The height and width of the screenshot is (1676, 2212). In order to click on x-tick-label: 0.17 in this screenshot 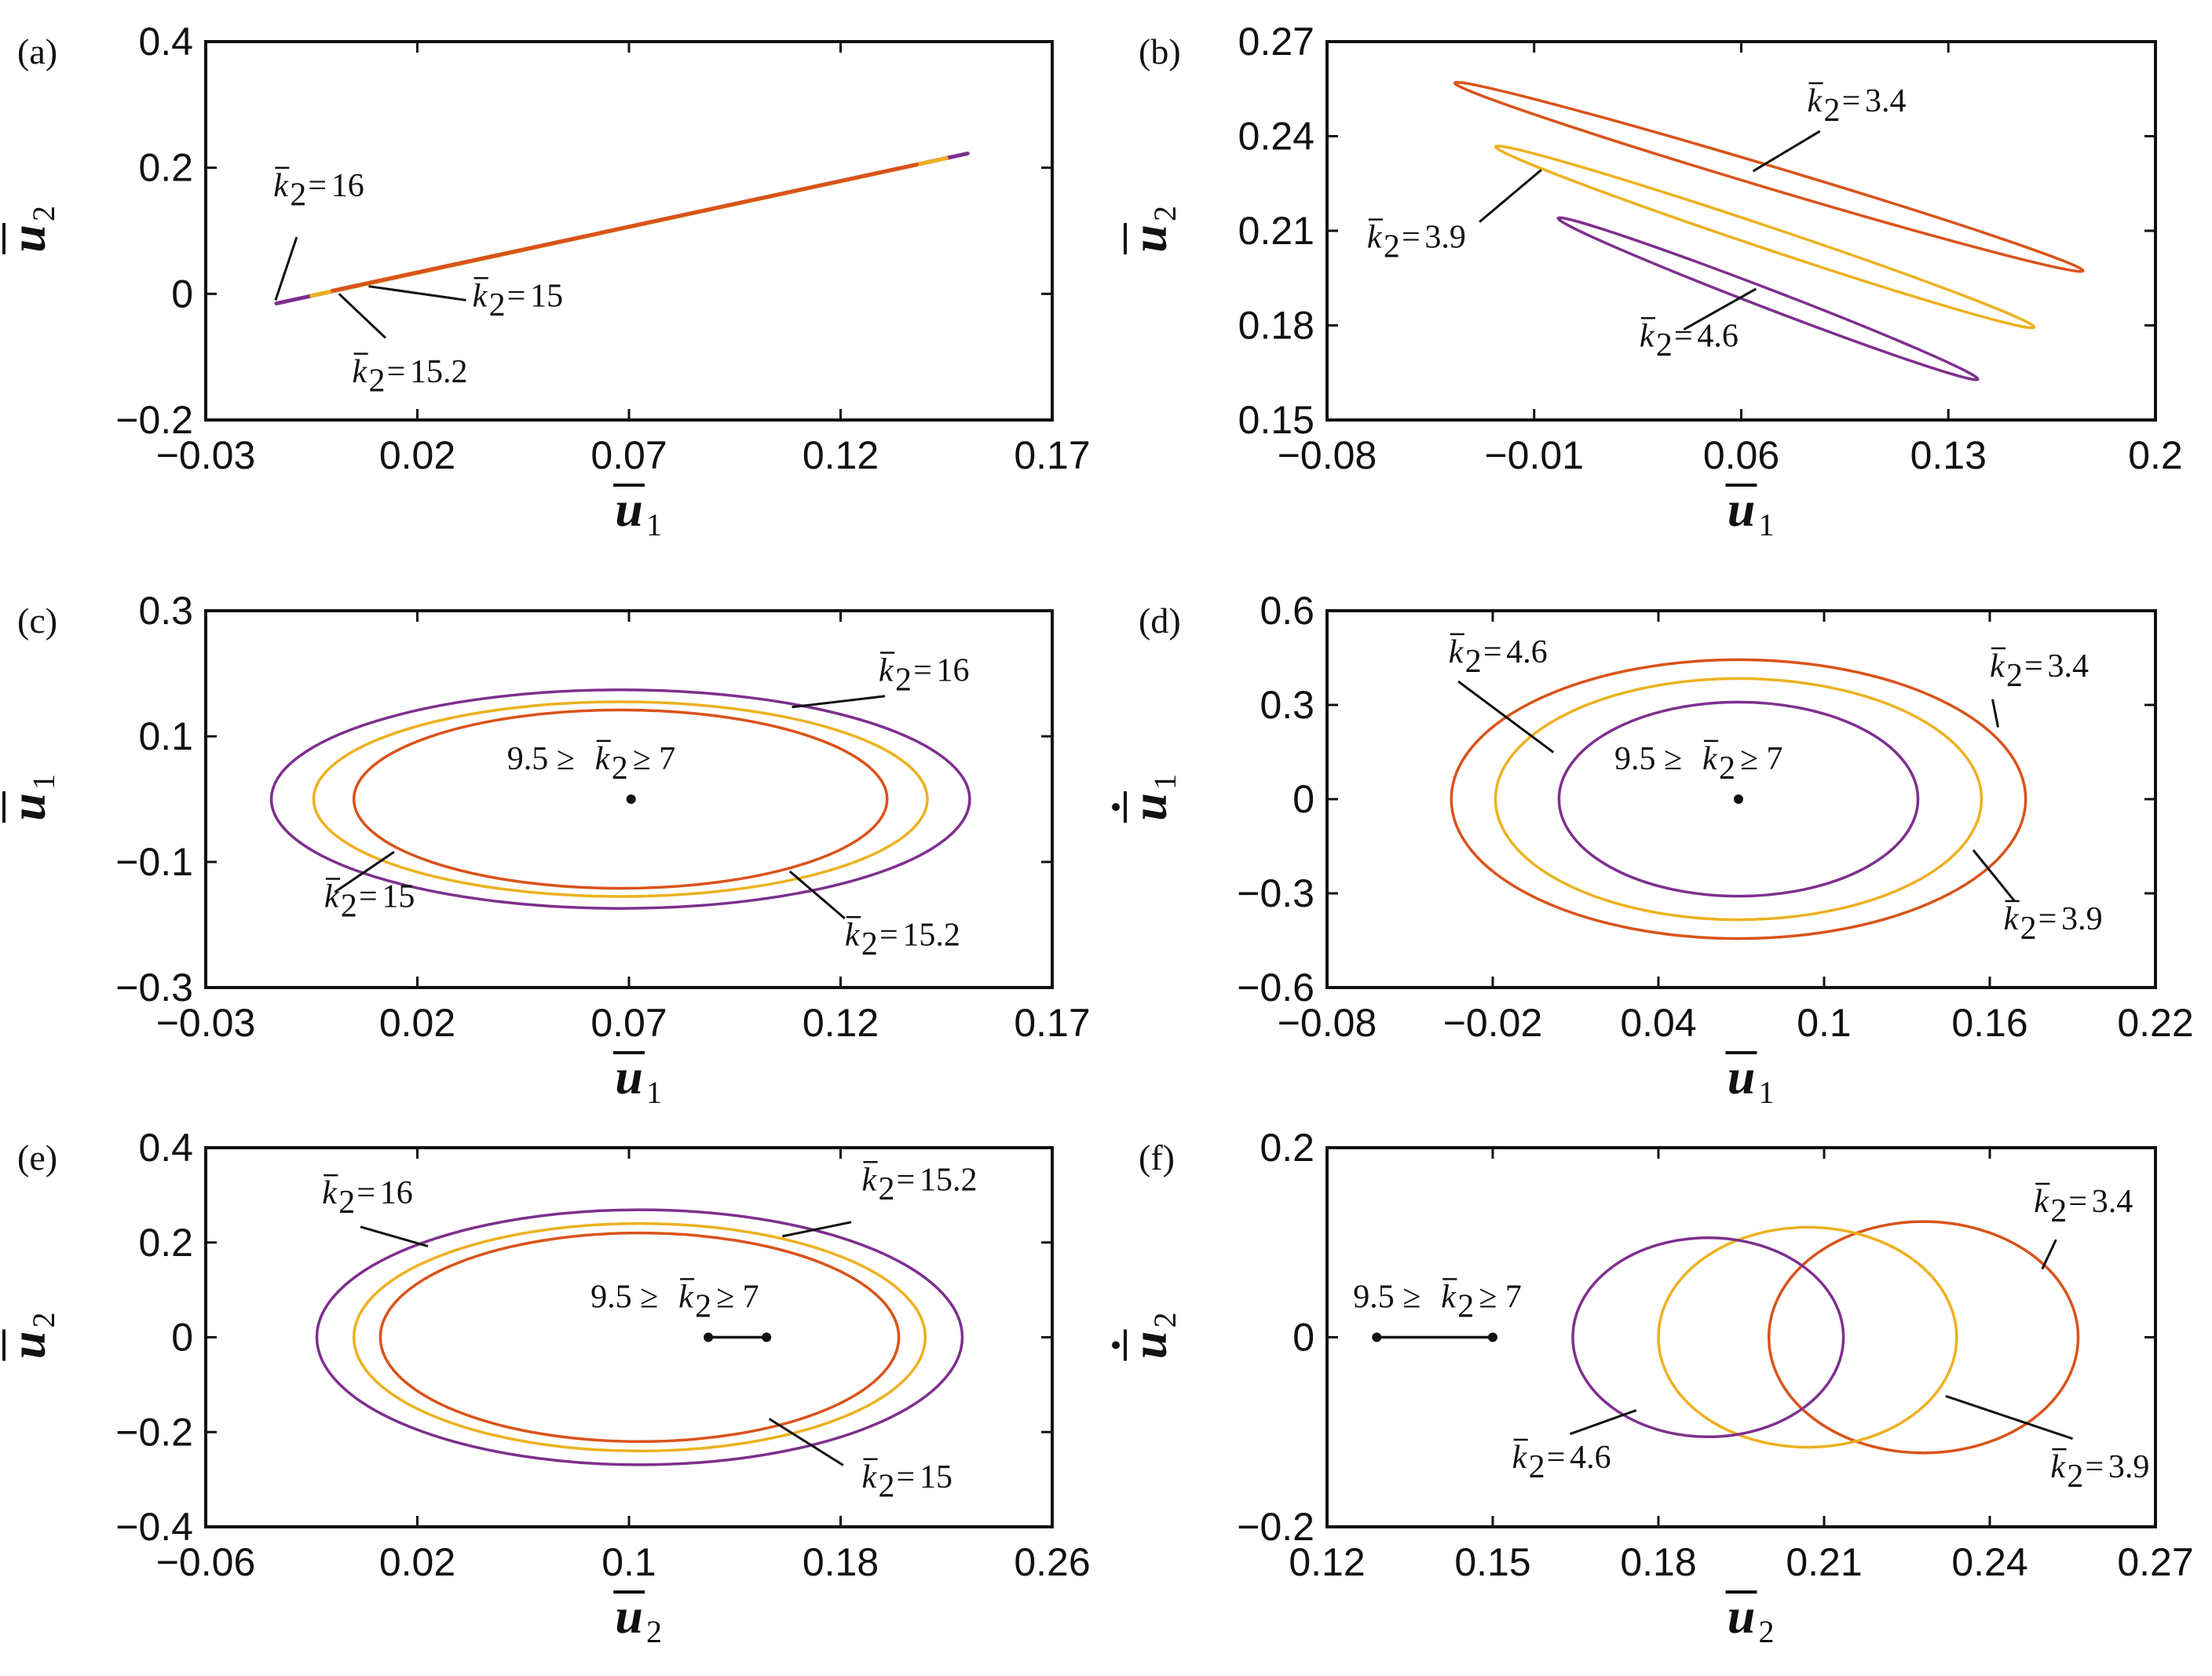, I will do `click(1052, 1023)`.